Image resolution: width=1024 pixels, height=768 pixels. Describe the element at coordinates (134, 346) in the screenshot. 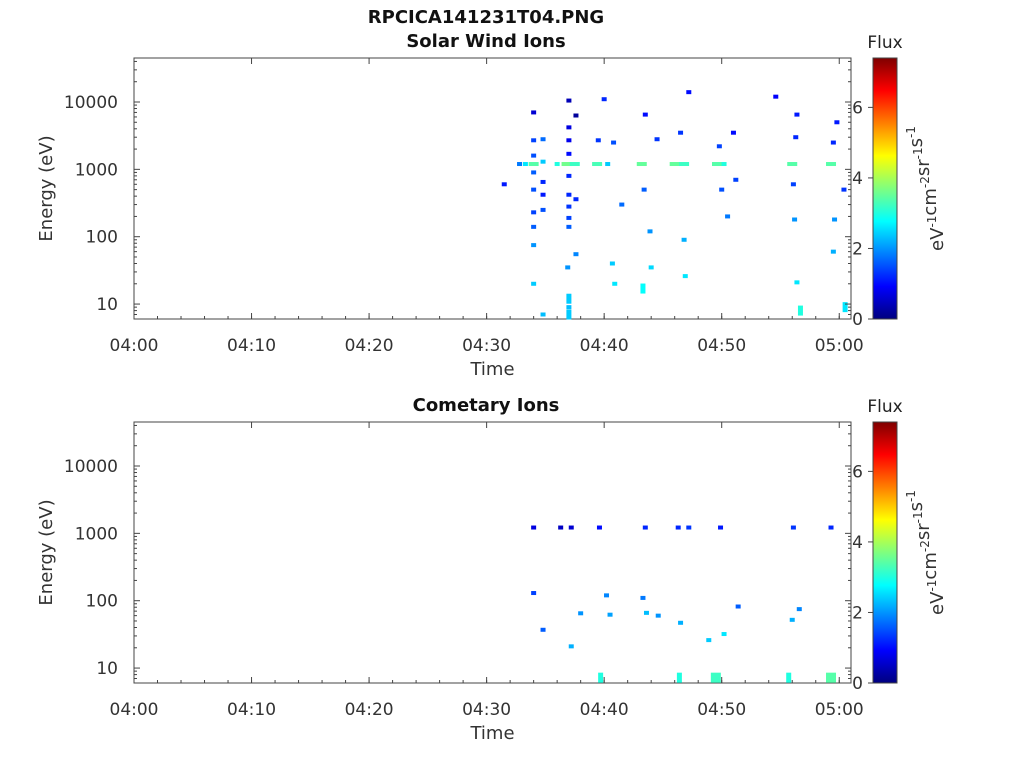

I see `x-tick-label: 04:00` at that location.